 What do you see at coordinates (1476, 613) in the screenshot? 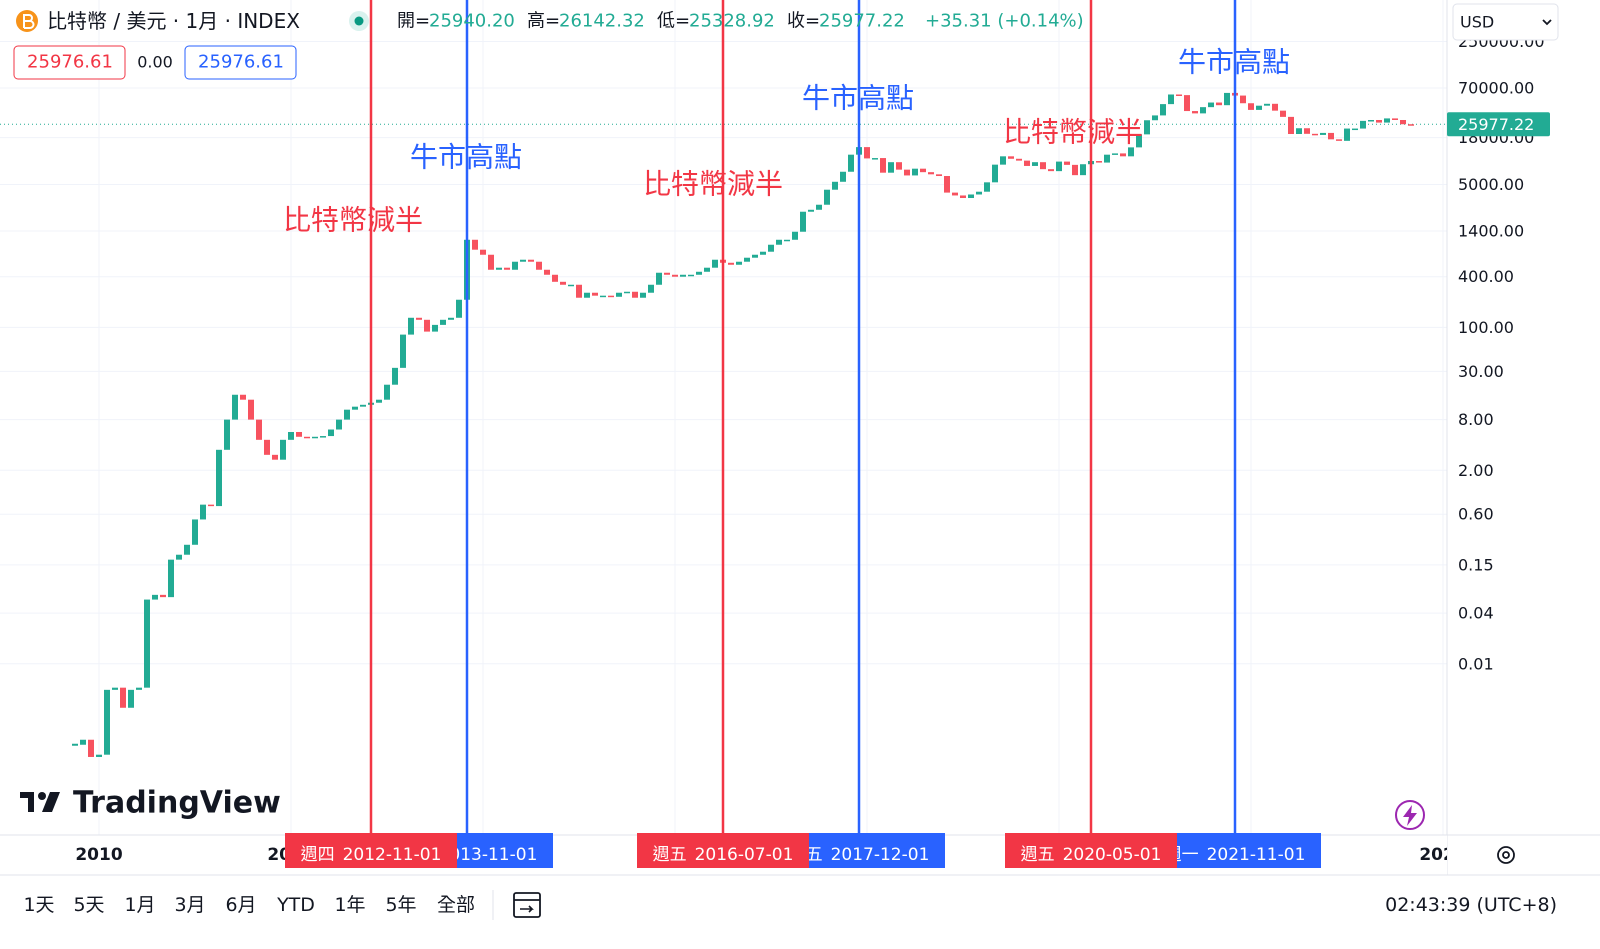
I see `y-tick-label: 0.04` at bounding box center [1476, 613].